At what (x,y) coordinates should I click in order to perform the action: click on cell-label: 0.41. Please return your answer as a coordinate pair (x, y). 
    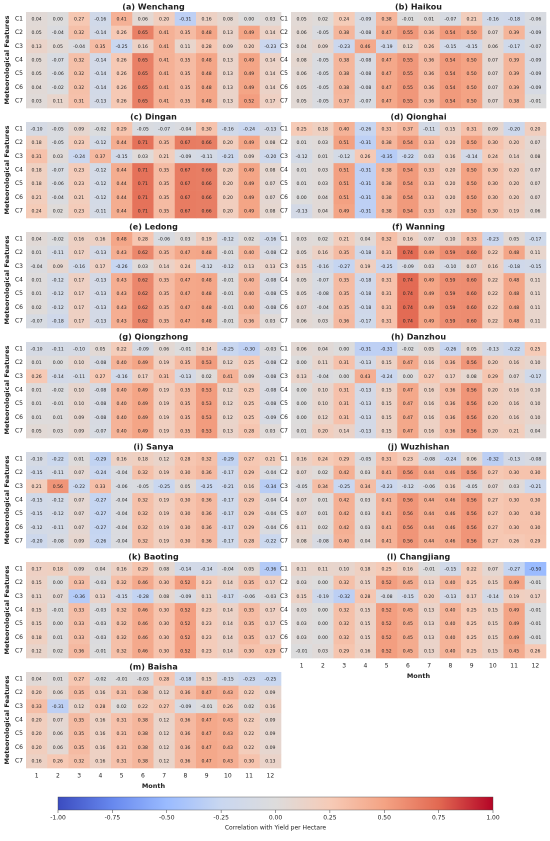
    Looking at the image, I should click on (164, 47).